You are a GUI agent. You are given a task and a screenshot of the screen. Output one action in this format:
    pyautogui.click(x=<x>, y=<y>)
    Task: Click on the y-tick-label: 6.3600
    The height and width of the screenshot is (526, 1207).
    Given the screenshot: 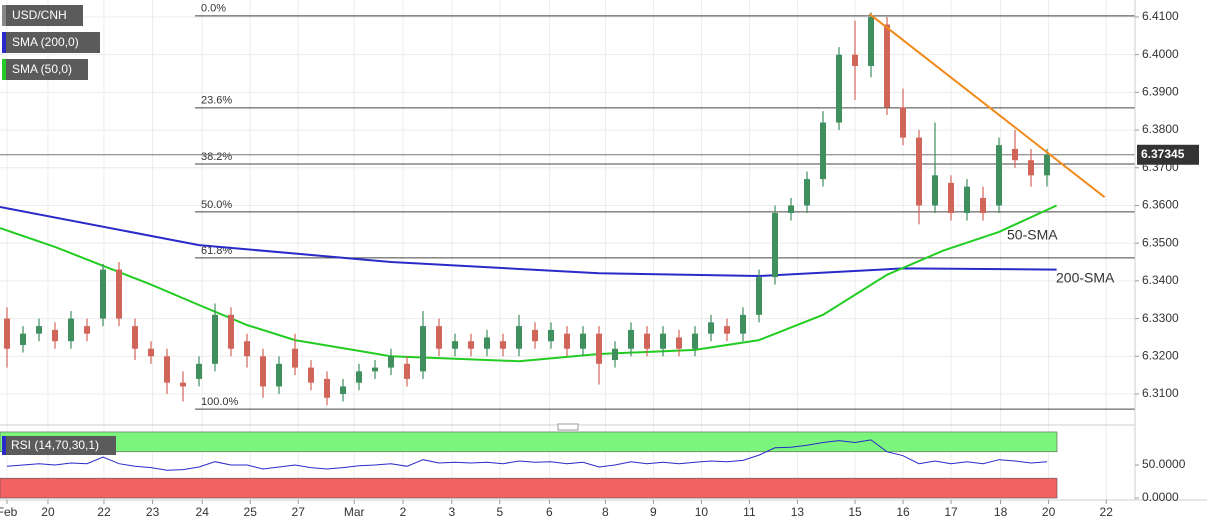 What is the action you would take?
    pyautogui.click(x=1160, y=205)
    